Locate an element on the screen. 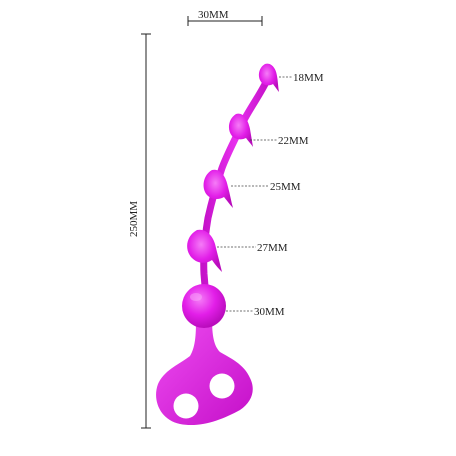  bead-22mm-label: 22MM is located at coordinates (293, 141).